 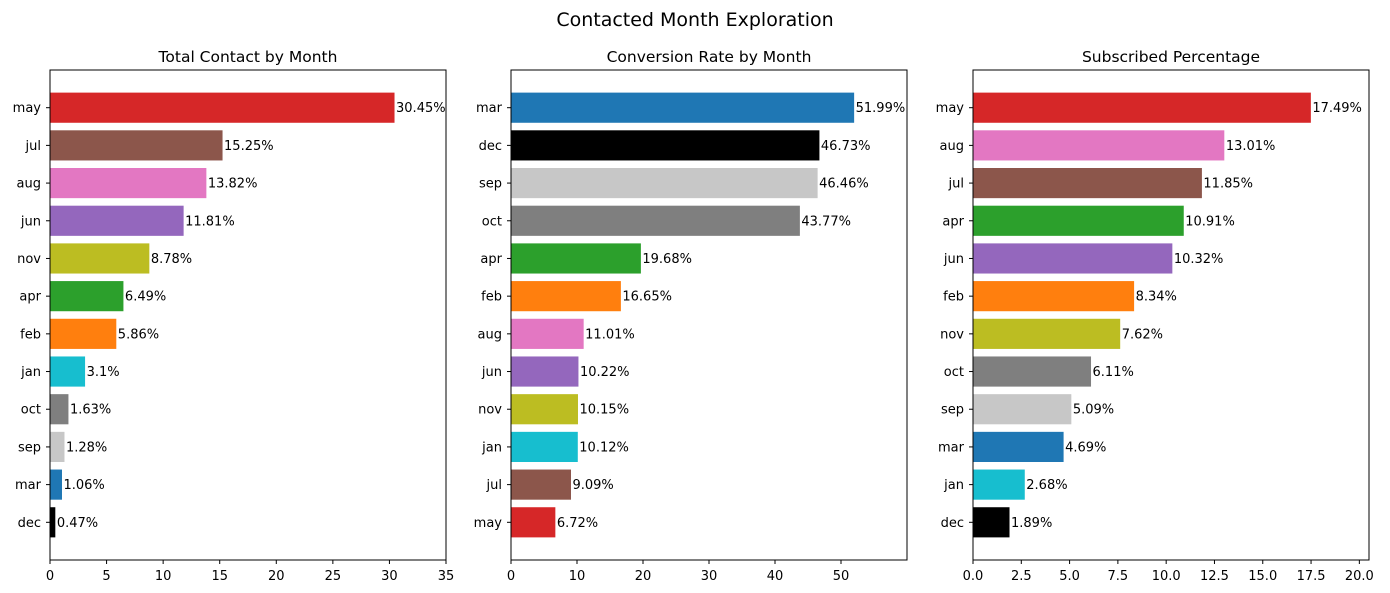 What do you see at coordinates (826, 221) in the screenshot?
I see `data-label-oct: 43.77%` at bounding box center [826, 221].